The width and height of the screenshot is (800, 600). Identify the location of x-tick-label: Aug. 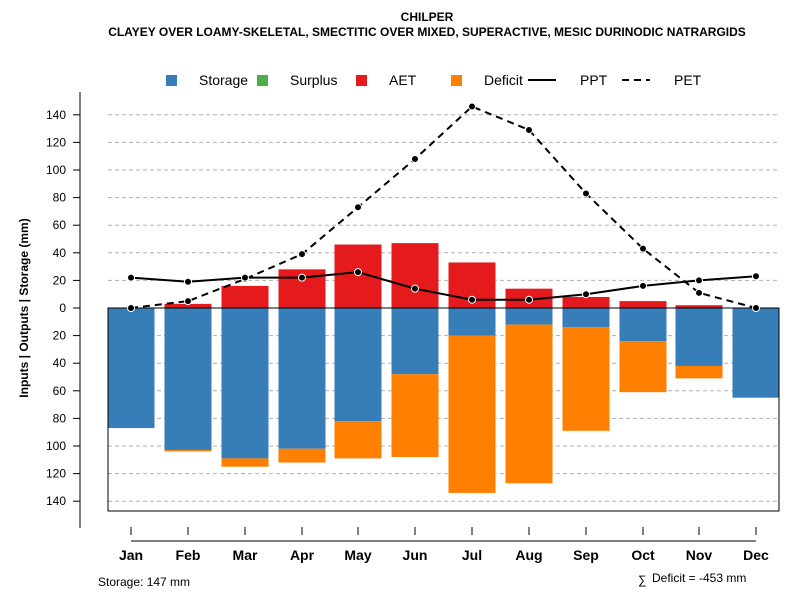
(528, 555).